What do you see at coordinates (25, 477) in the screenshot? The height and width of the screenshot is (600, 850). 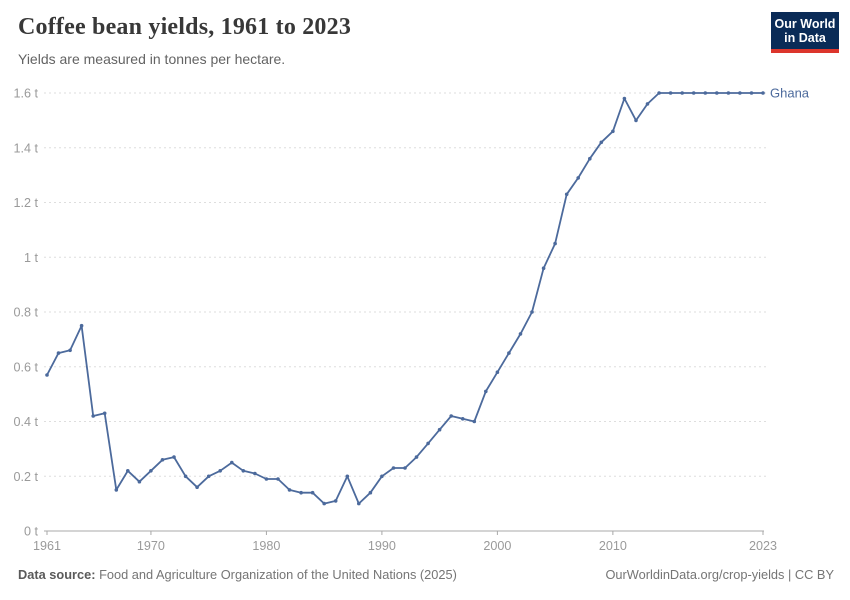 I see `y-tick-label: 0.2 t` at bounding box center [25, 477].